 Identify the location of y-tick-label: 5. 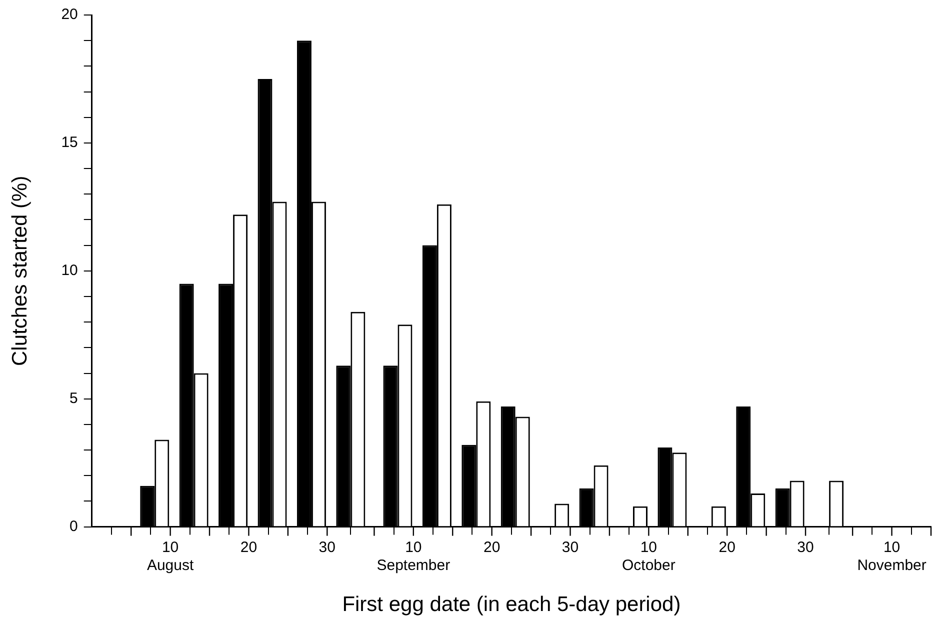
(74, 398).